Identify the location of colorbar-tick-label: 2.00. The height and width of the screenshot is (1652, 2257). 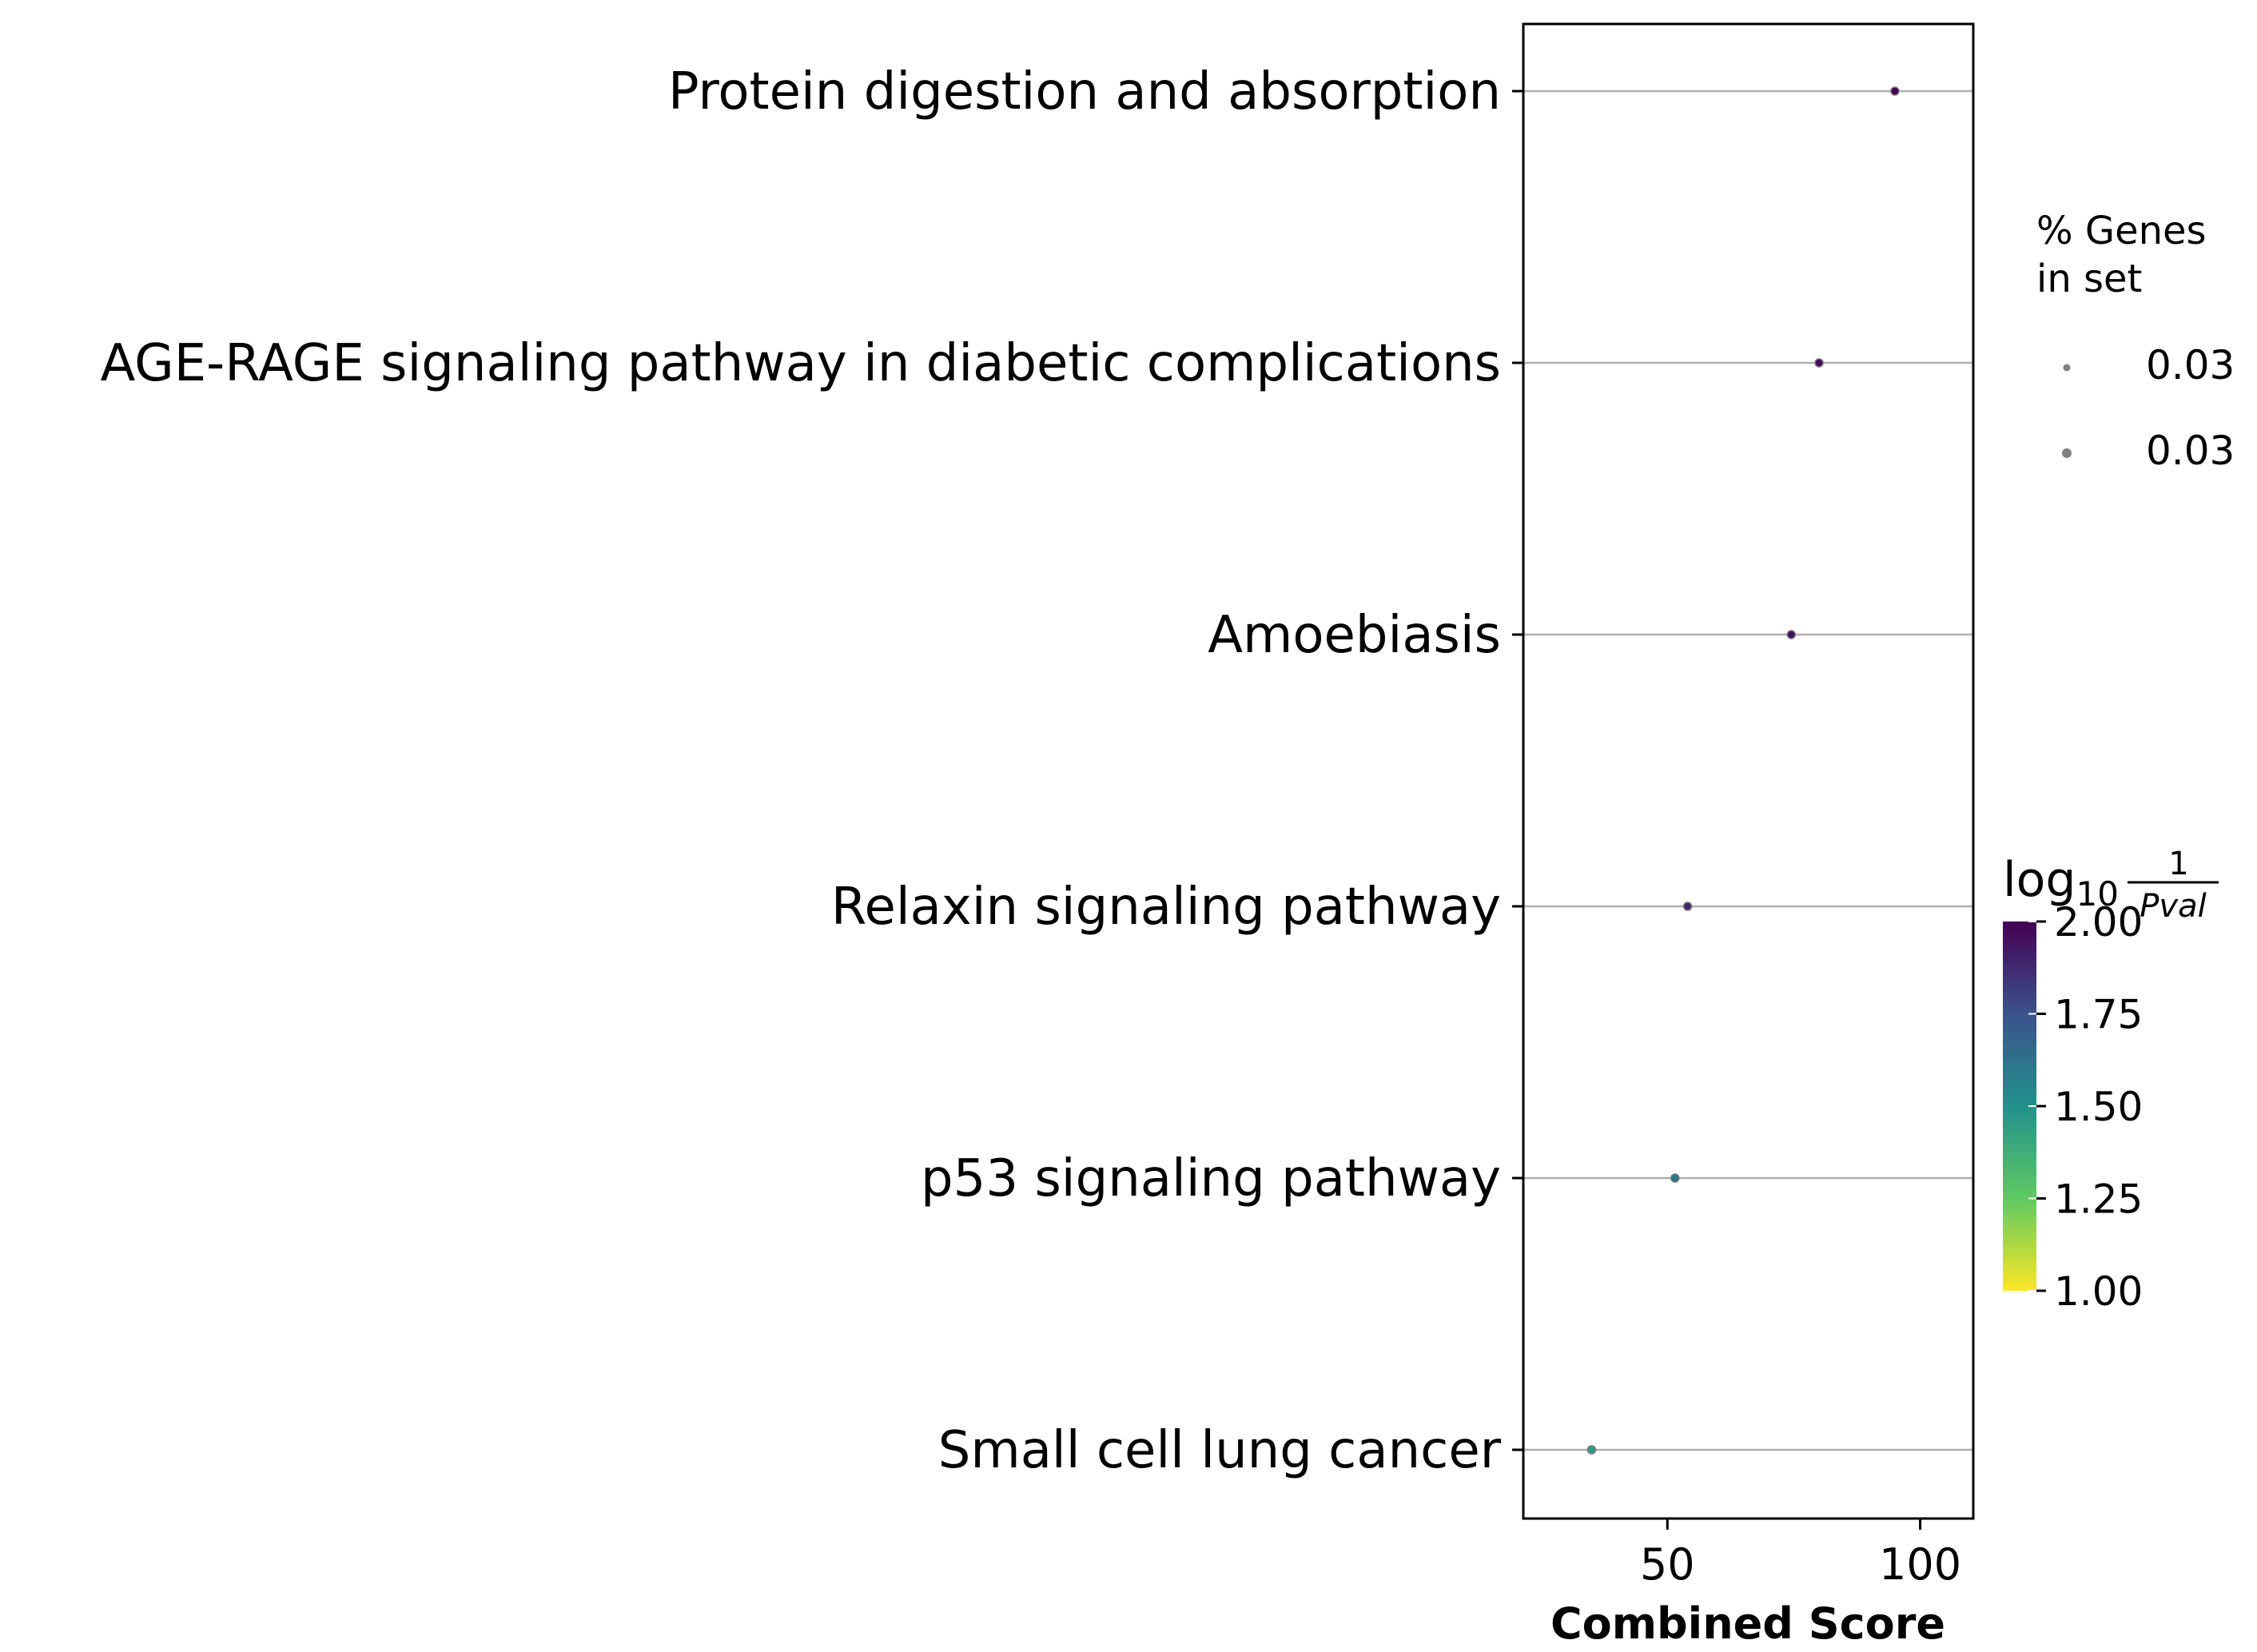
(2098, 922).